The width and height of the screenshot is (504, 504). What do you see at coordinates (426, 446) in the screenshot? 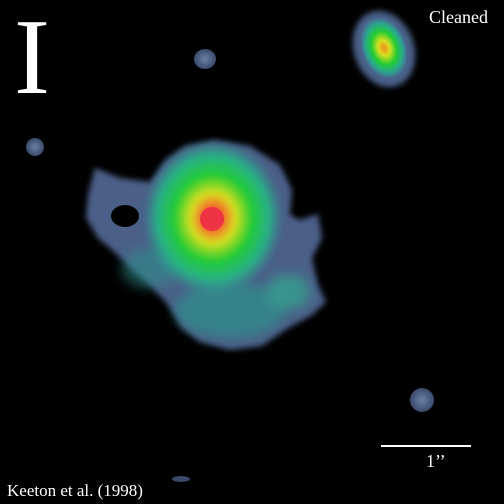
I see `scale-bar` at bounding box center [426, 446].